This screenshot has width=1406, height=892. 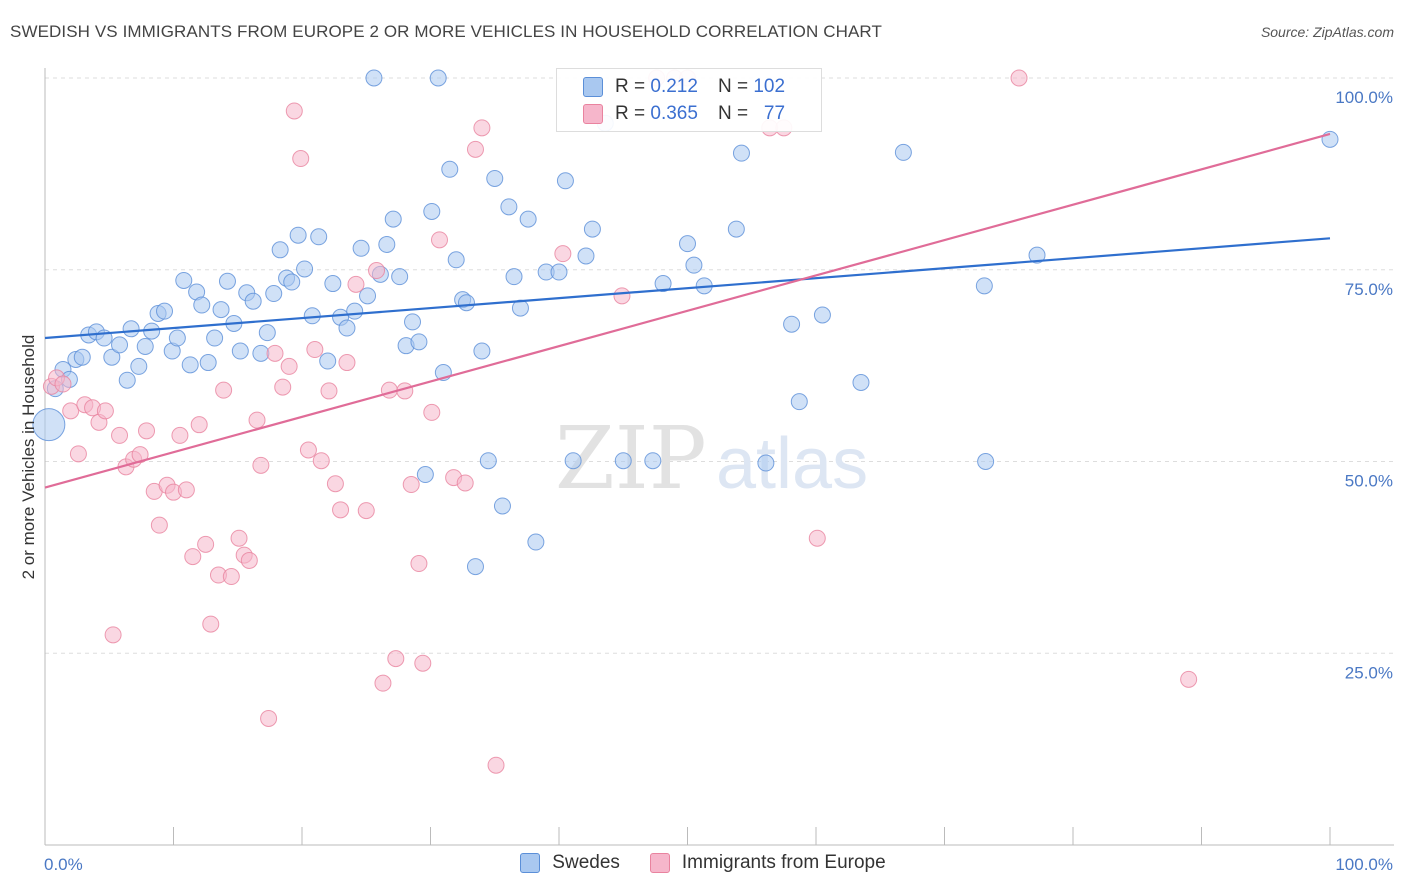 I want to click on swedes-trend-line, so click(x=687, y=288).